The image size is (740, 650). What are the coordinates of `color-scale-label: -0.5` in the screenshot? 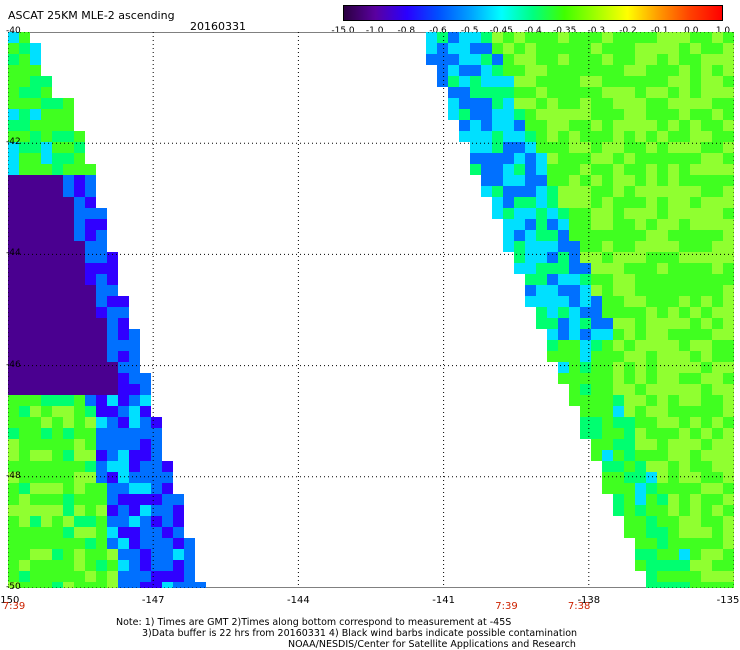 It's located at (469, 31).